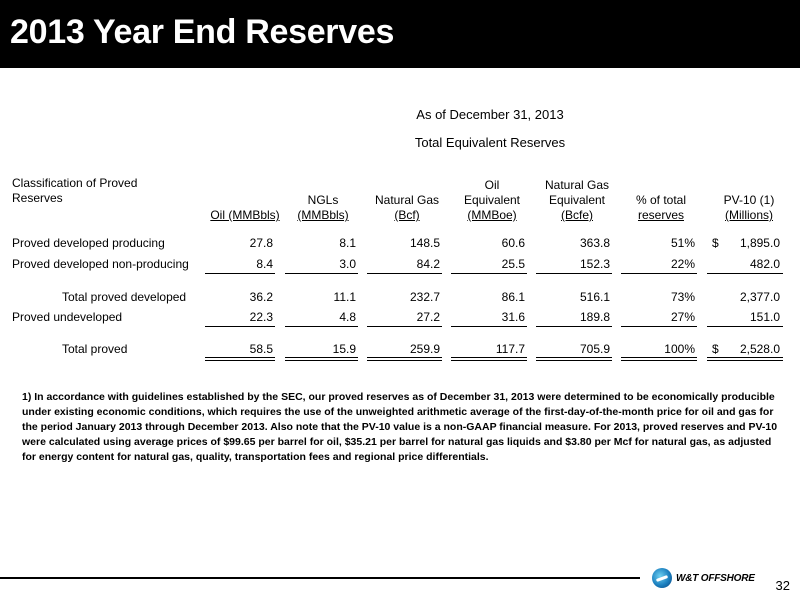  What do you see at coordinates (261, 349) in the screenshot?
I see `oil-value: 58.5` at bounding box center [261, 349].